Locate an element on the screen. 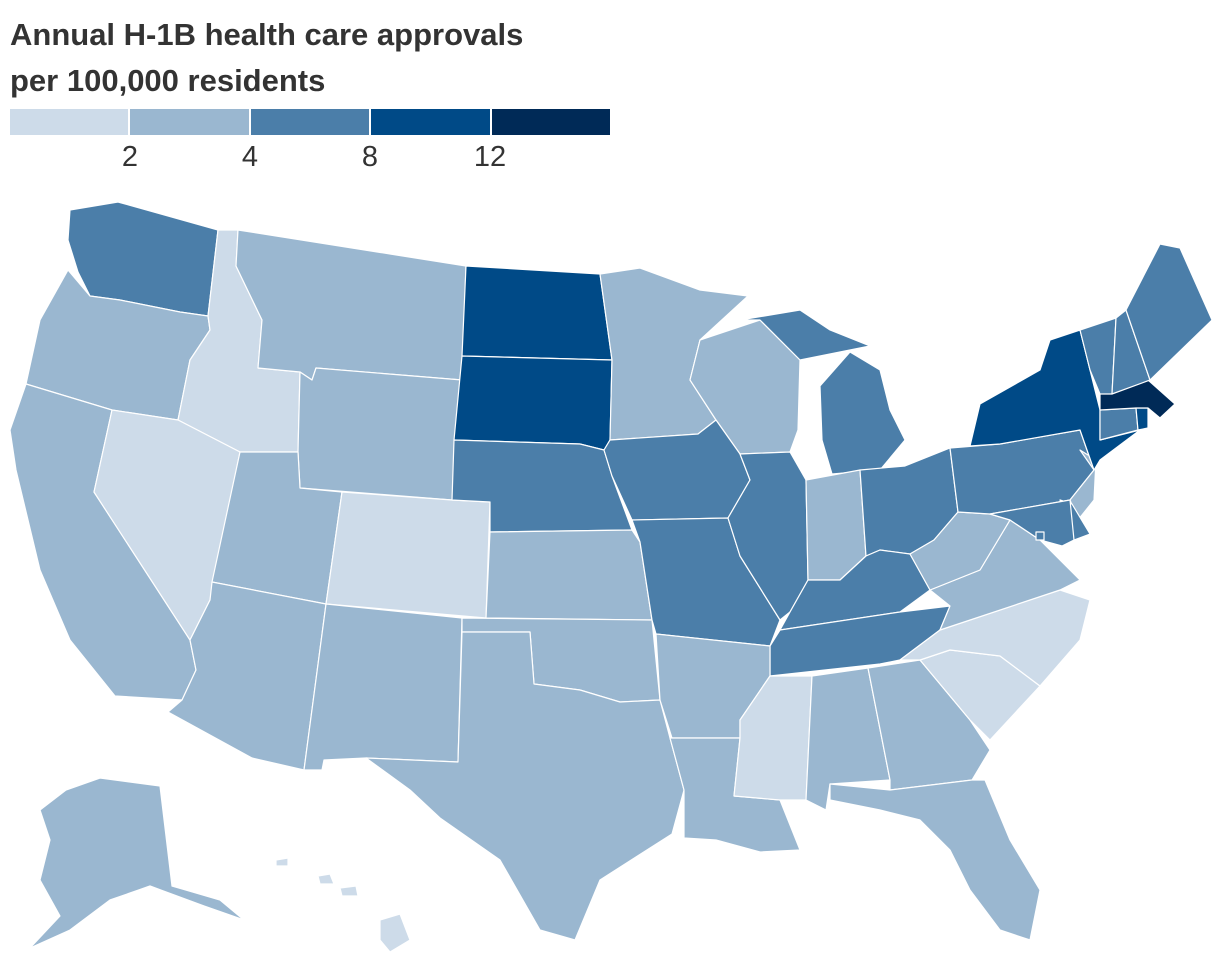  chart-title-line-1: Annual H-1B health care approvals is located at coordinates (267, 34).